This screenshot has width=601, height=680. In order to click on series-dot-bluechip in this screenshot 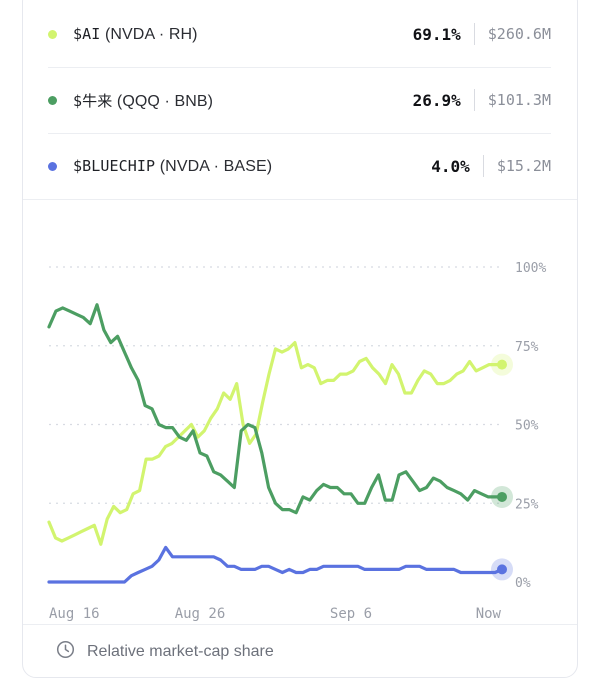, I will do `click(52, 166)`.